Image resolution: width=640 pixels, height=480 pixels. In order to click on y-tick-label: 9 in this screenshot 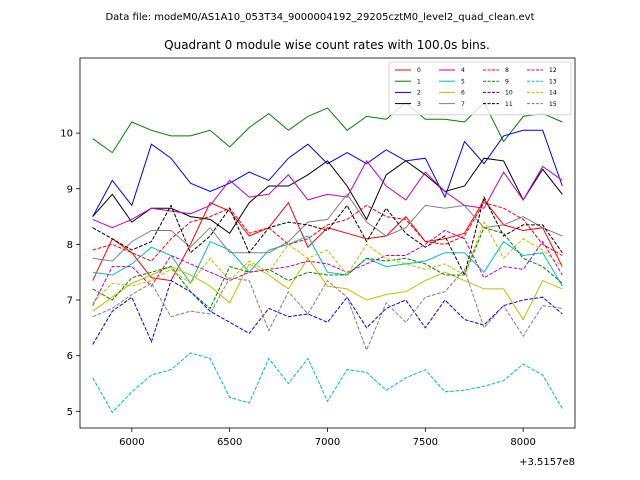, I will do `click(70, 189)`.